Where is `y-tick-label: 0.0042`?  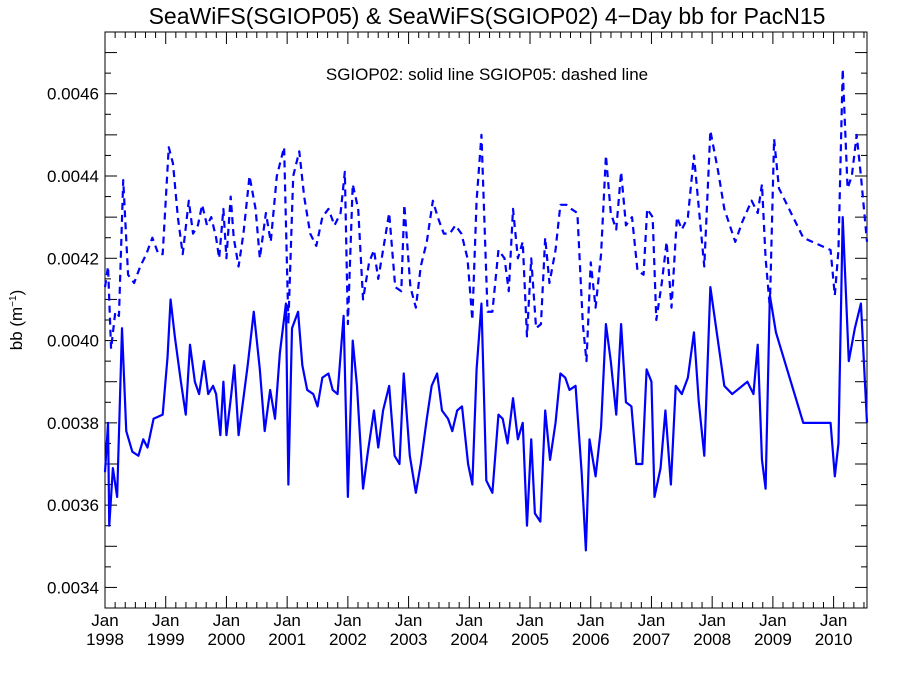
y-tick-label: 0.0042 is located at coordinates (73, 258).